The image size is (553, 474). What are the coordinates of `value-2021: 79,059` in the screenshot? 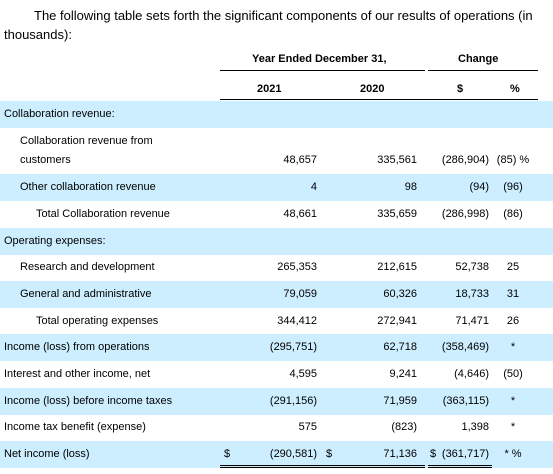 It's located at (300, 294).